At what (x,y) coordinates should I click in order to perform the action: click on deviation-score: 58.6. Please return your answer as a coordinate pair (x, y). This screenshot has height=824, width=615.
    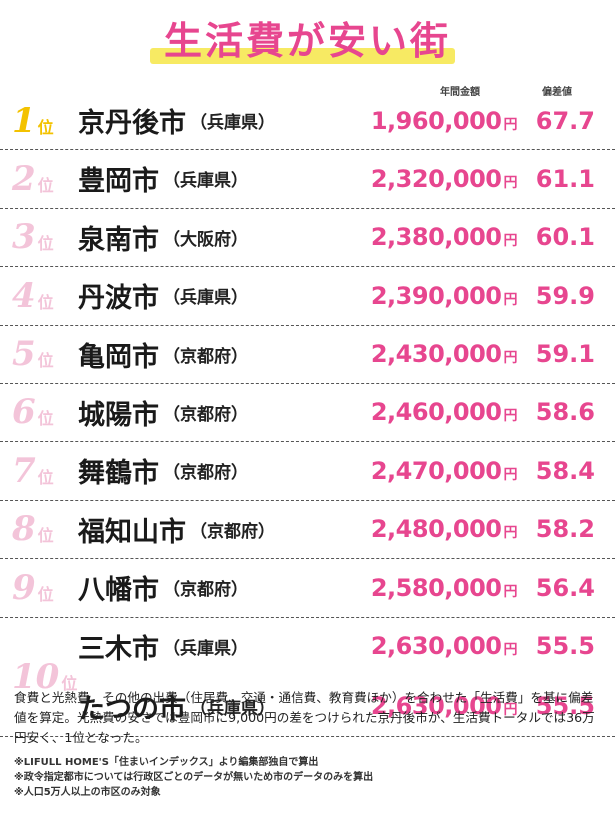
    Looking at the image, I should click on (565, 412).